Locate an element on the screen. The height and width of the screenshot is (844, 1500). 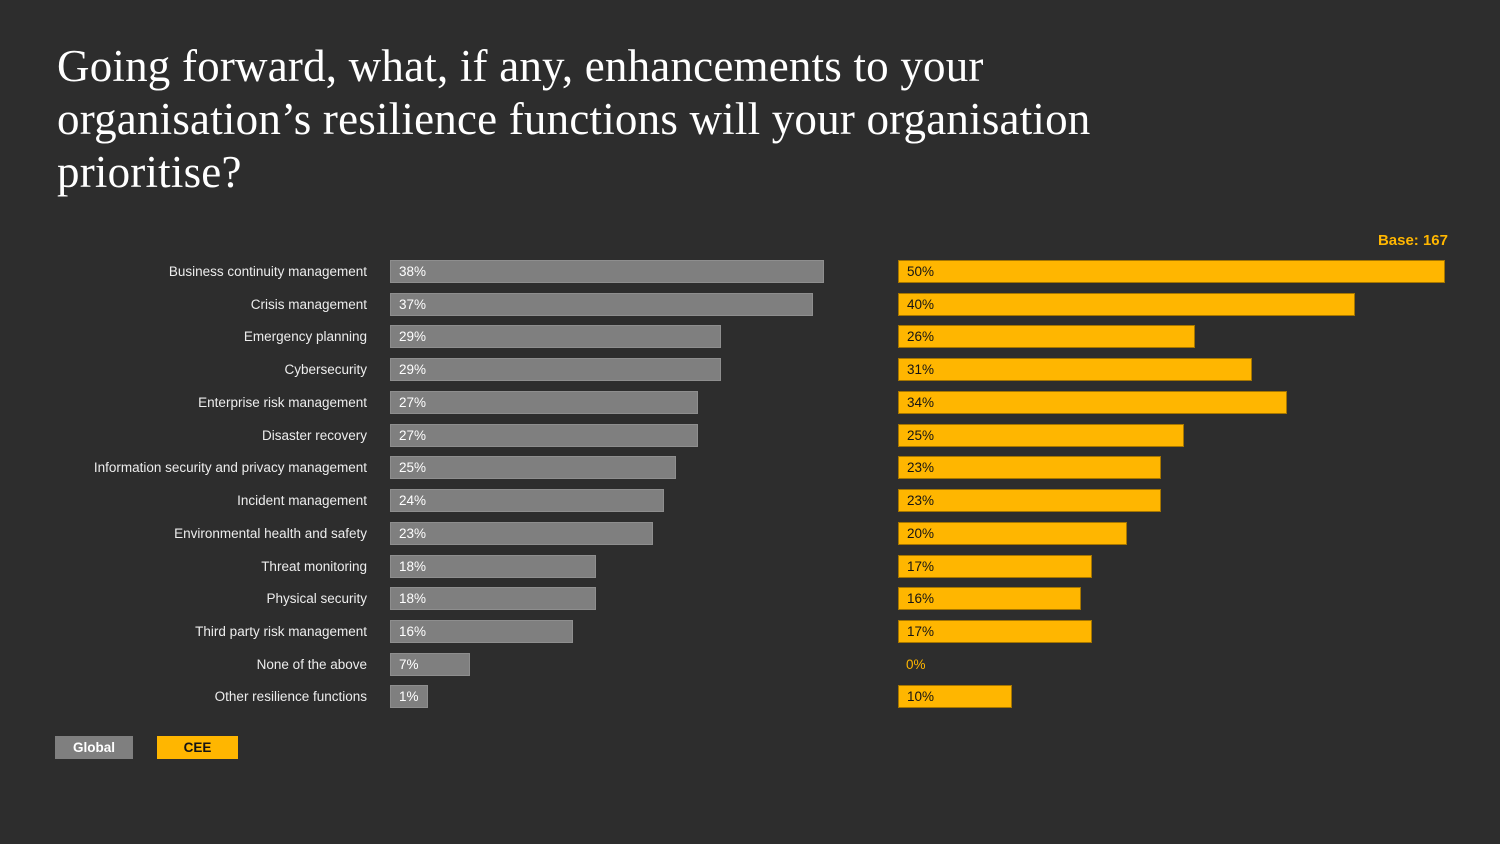
cee-value-label: 10% is located at coordinates (921, 696).